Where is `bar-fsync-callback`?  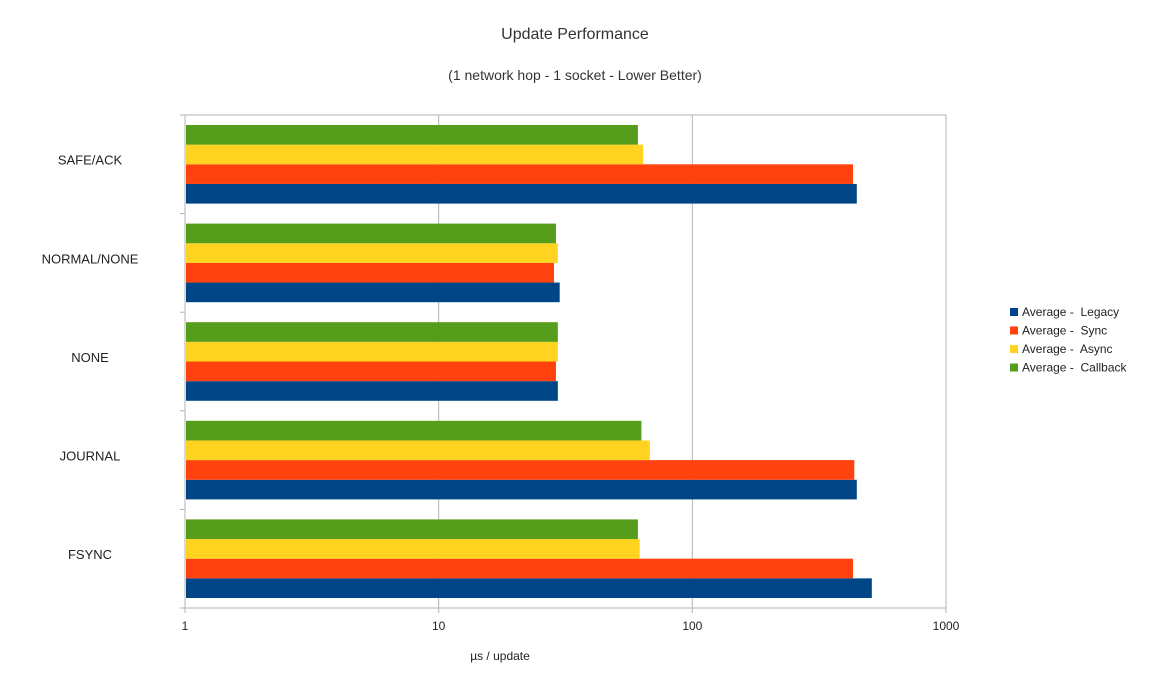
bar-fsync-callback is located at coordinates (412, 529).